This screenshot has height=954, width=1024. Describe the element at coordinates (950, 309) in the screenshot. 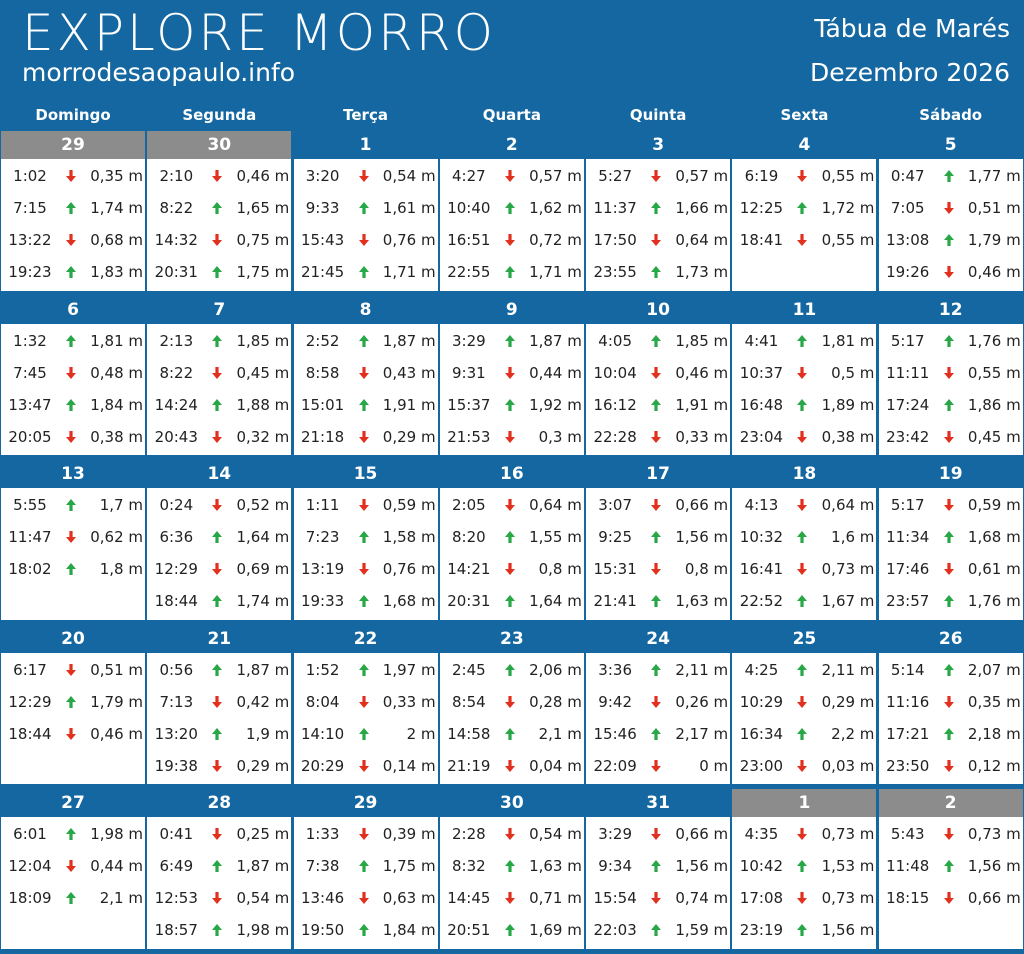

I see `day-number: 12` at that location.